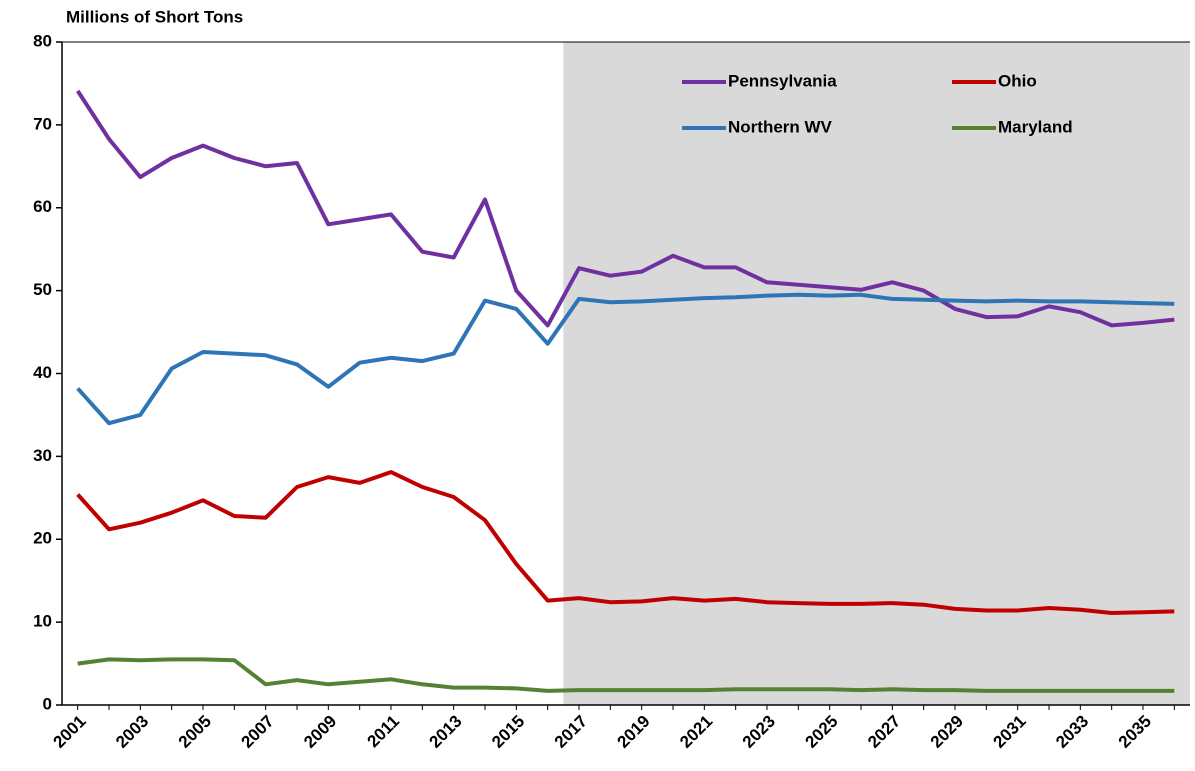 This screenshot has height=771, width=1195. What do you see at coordinates (42, 123) in the screenshot?
I see `y-tick-label: 70` at bounding box center [42, 123].